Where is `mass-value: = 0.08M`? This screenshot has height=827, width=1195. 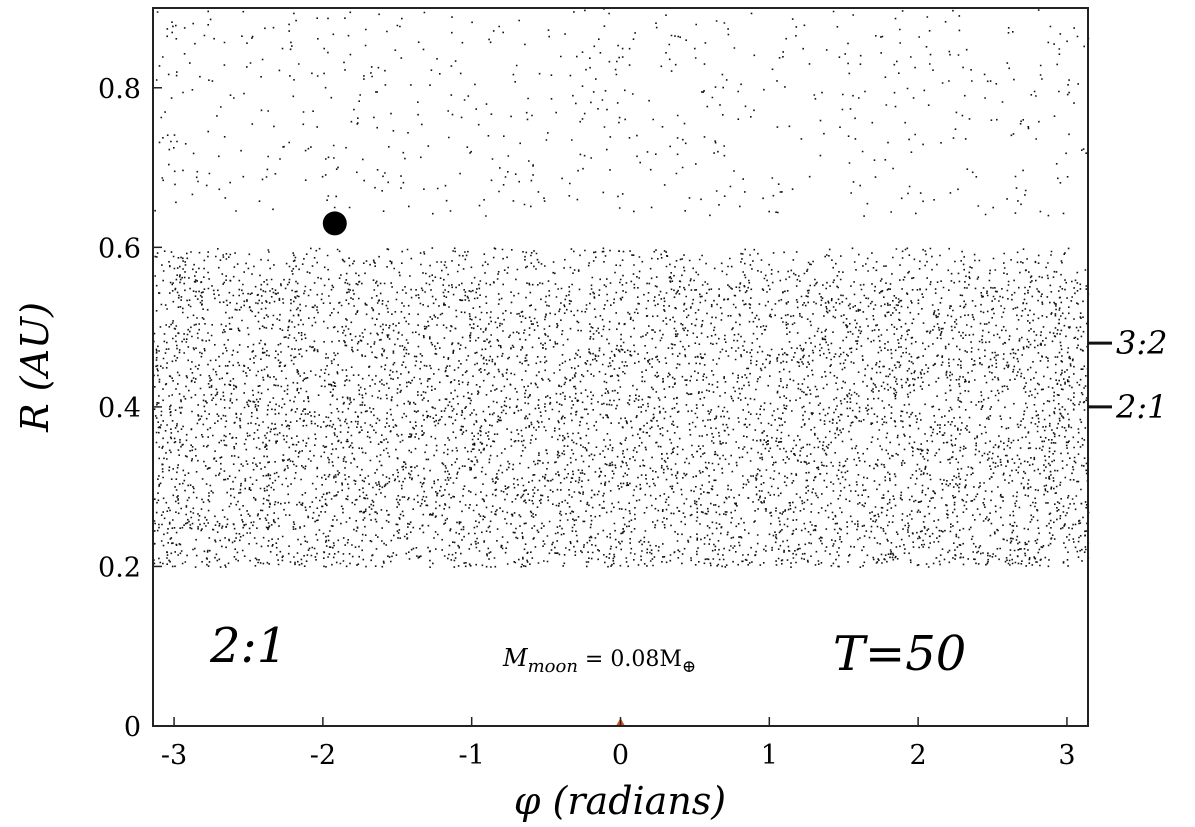
mass-value: = 0.08M is located at coordinates (630, 659).